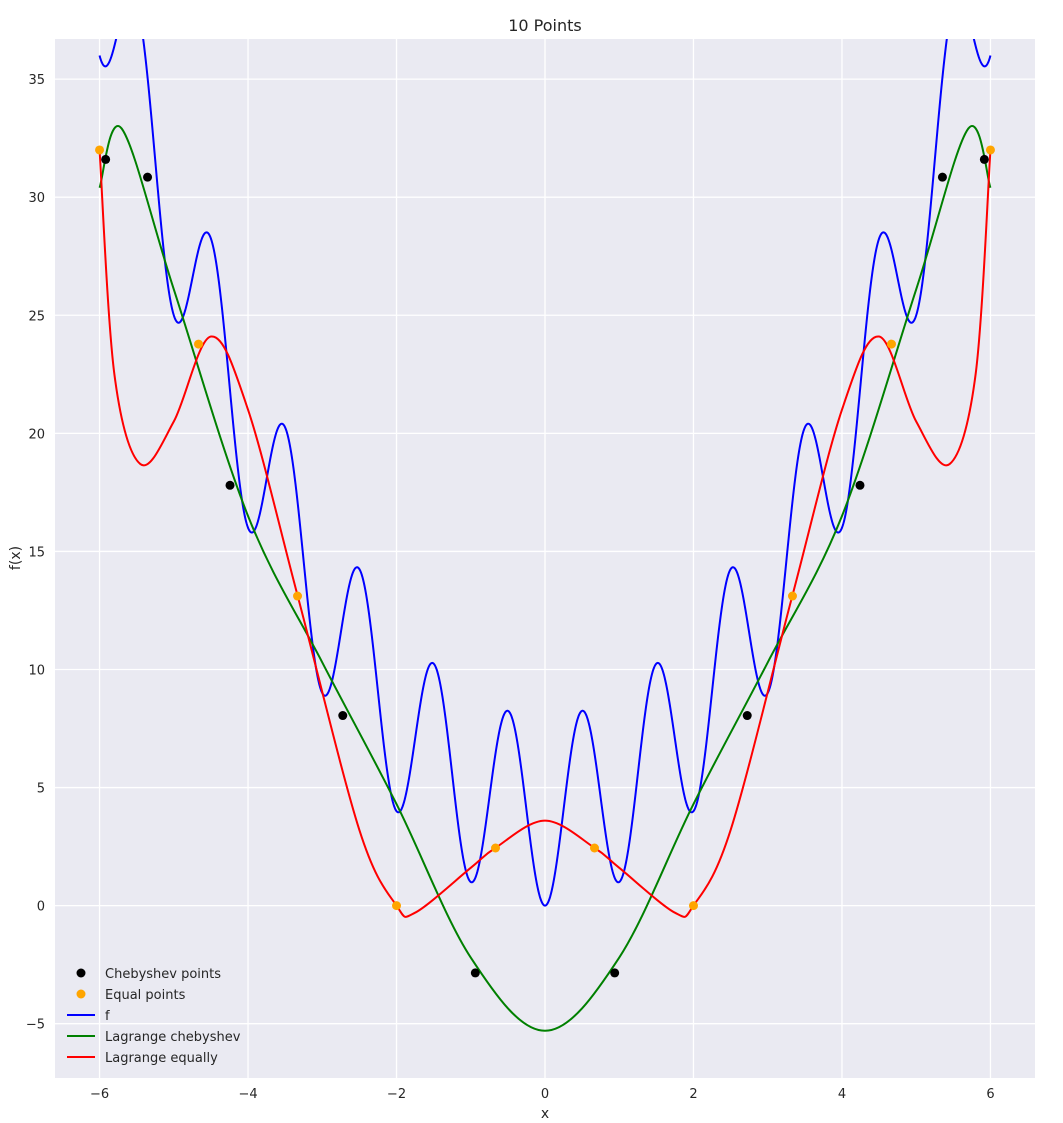 The width and height of the screenshot is (1063, 1123). What do you see at coordinates (173, 1037) in the screenshot?
I see `legend-label: Lagrange chebyshev` at bounding box center [173, 1037].